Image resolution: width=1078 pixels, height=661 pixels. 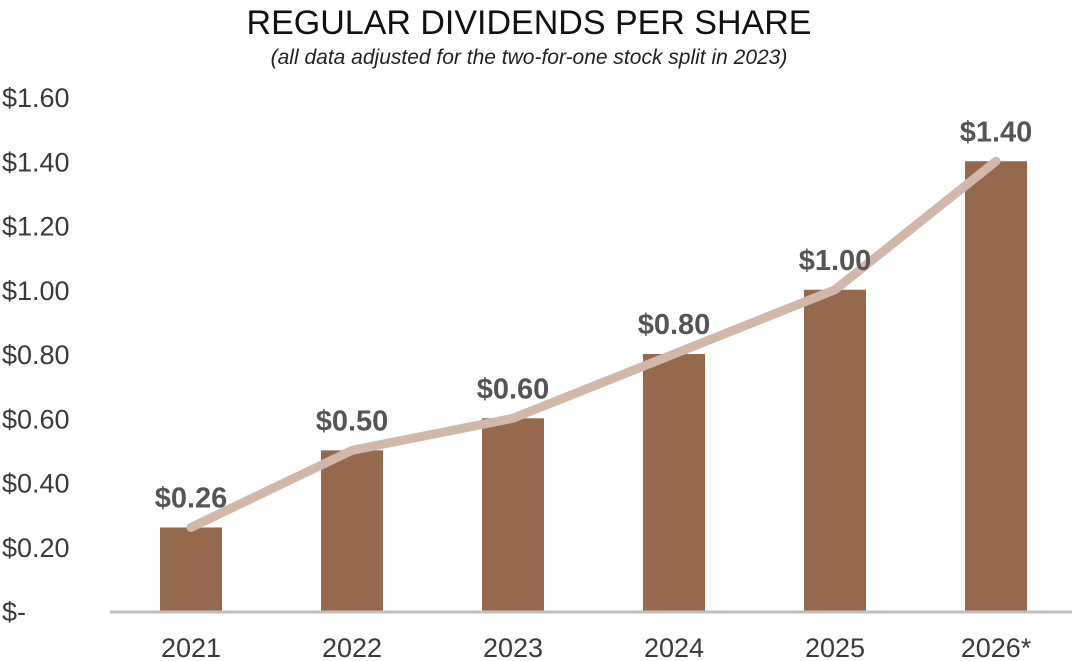 I want to click on bar-2026, so click(x=996, y=386).